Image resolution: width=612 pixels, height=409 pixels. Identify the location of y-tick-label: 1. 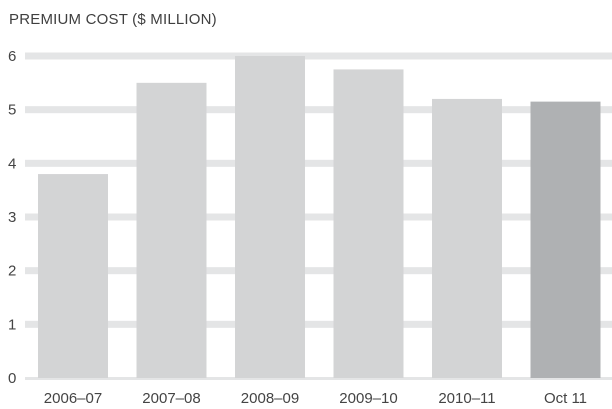
(12, 324).